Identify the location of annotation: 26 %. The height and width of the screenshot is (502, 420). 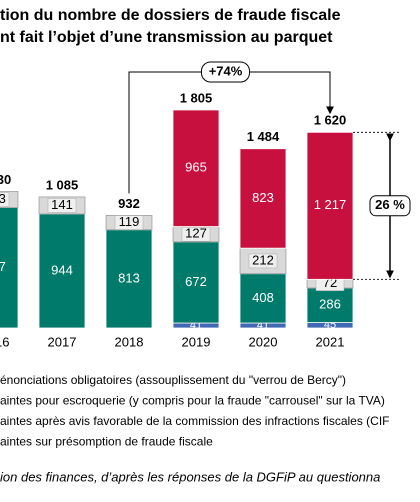
(390, 204).